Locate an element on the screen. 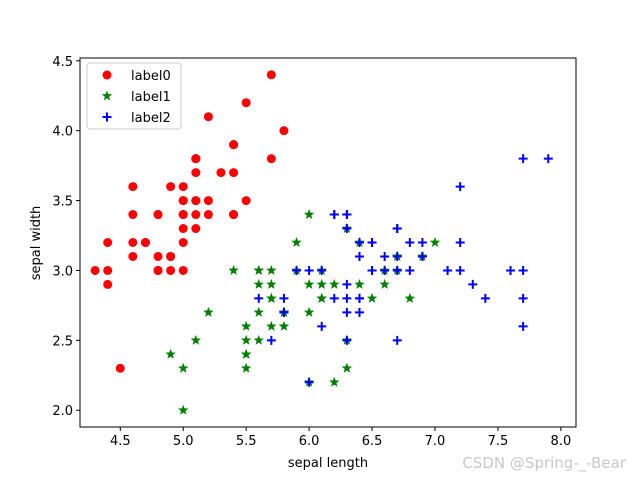 The height and width of the screenshot is (480, 640). legend-marker-label2 is located at coordinates (107, 117).